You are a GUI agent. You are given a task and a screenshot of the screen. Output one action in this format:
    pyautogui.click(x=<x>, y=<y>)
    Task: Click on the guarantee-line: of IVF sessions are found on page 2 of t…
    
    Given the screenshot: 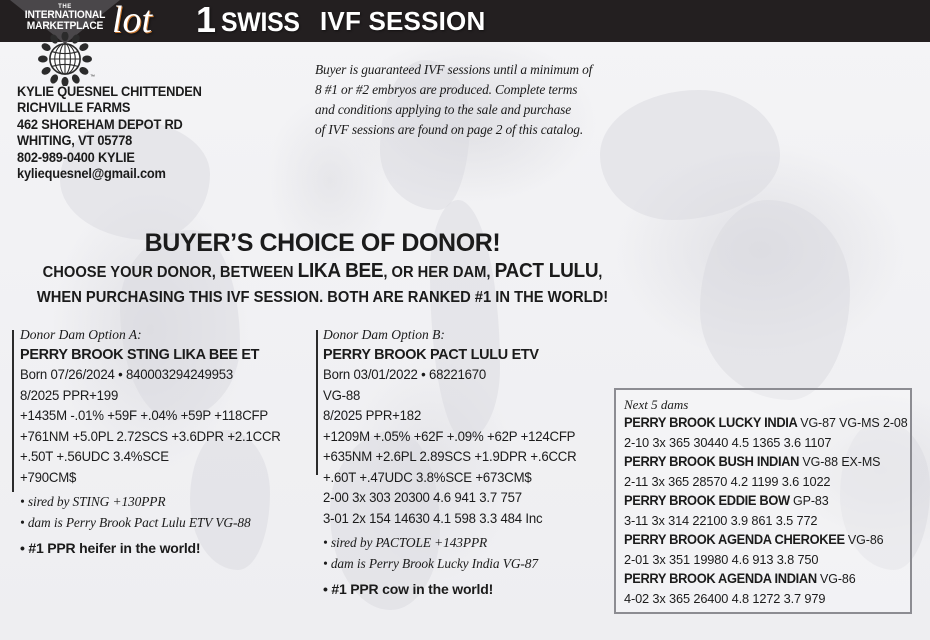 What is the action you would take?
    pyautogui.click(x=449, y=129)
    